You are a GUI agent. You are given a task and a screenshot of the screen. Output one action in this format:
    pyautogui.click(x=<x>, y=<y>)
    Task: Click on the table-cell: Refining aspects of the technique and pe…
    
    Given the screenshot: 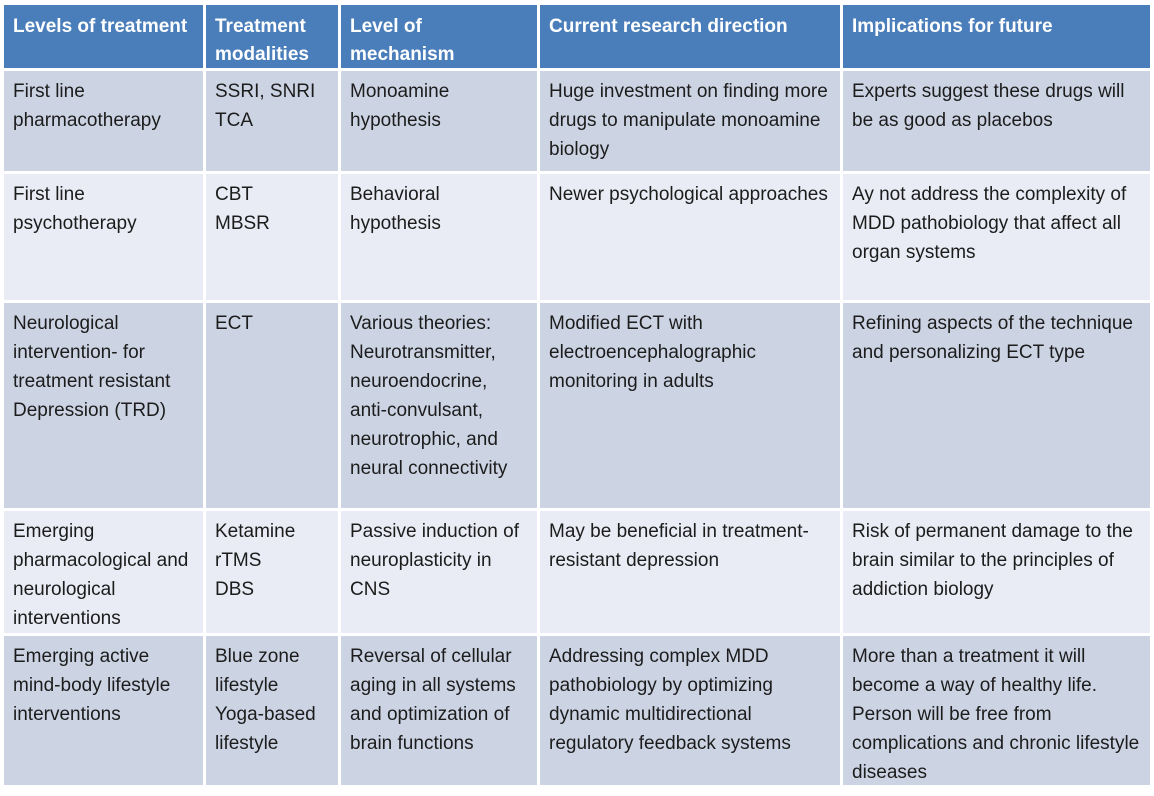 What is the action you would take?
    pyautogui.click(x=996, y=405)
    